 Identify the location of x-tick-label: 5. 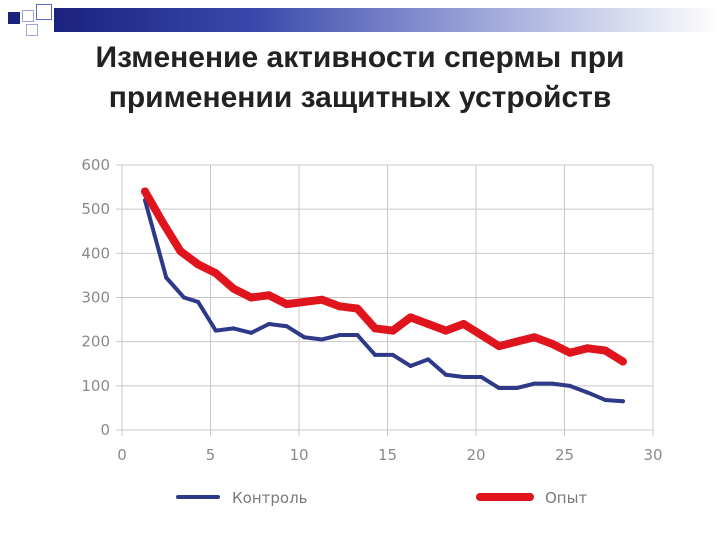
(211, 455).